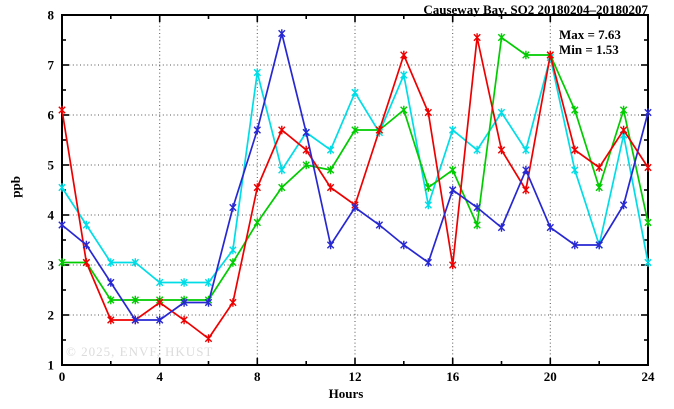  What do you see at coordinates (51, 65) in the screenshot?
I see `y-tick-label: 7` at bounding box center [51, 65].